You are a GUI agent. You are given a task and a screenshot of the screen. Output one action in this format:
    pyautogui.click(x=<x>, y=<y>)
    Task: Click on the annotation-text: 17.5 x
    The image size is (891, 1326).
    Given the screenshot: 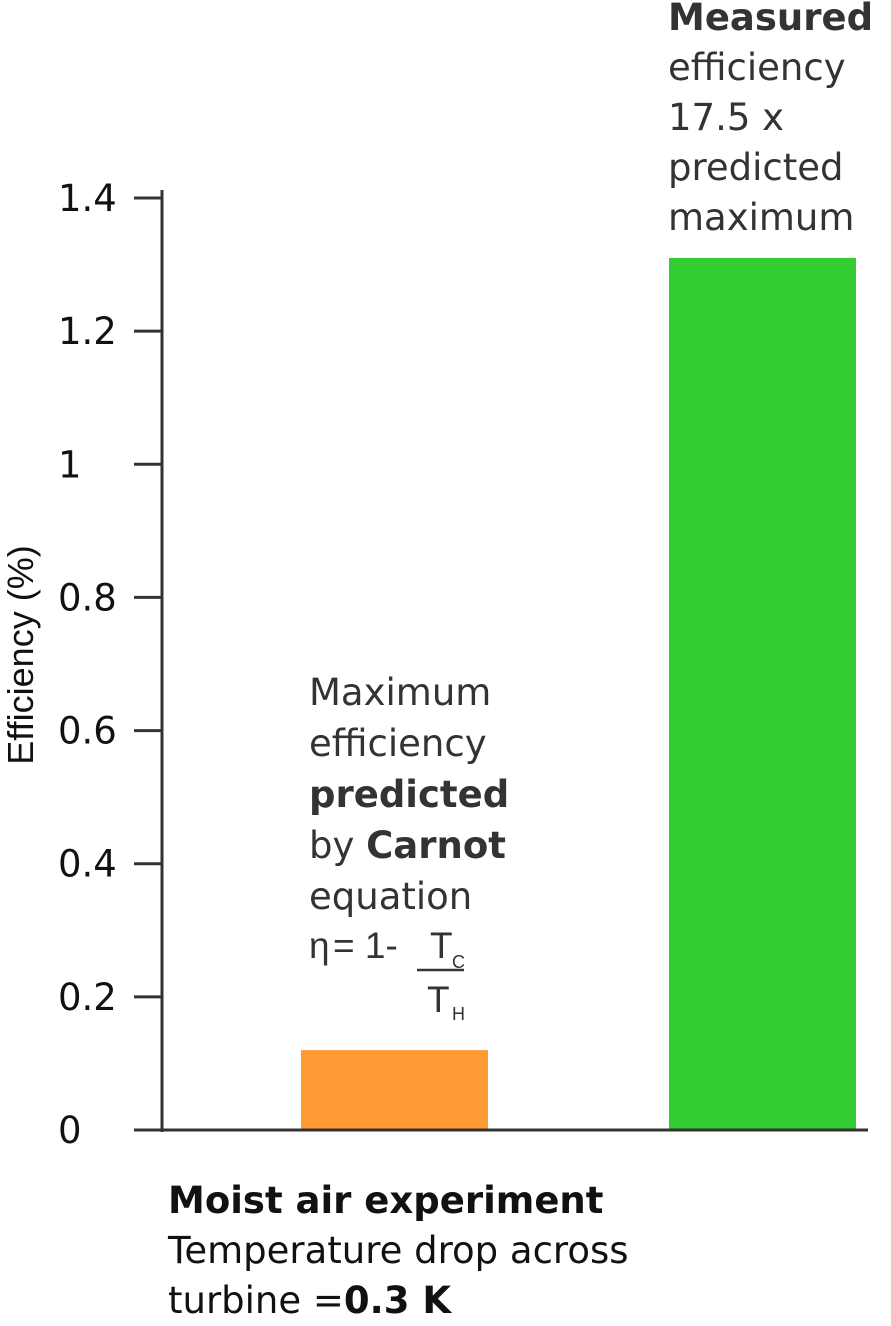 What is the action you would take?
    pyautogui.click(x=726, y=117)
    